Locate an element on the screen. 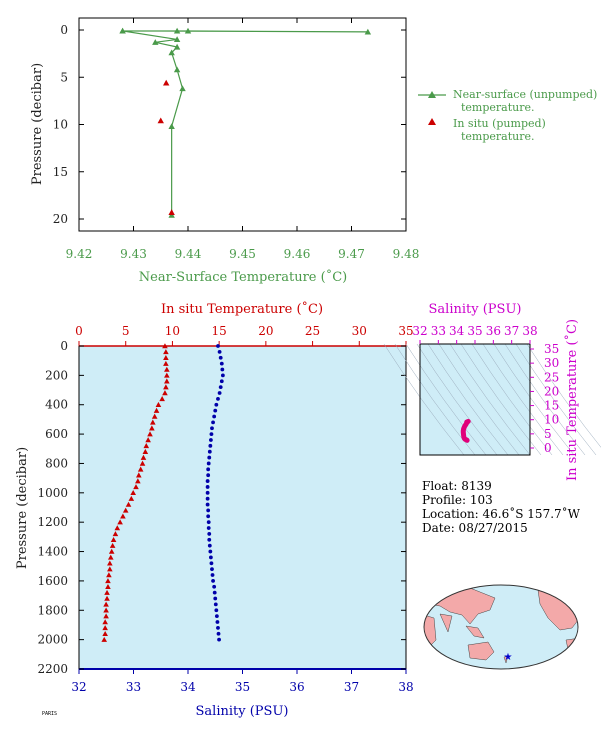  main-temp-tick-label: 5 is located at coordinates (126, 331).